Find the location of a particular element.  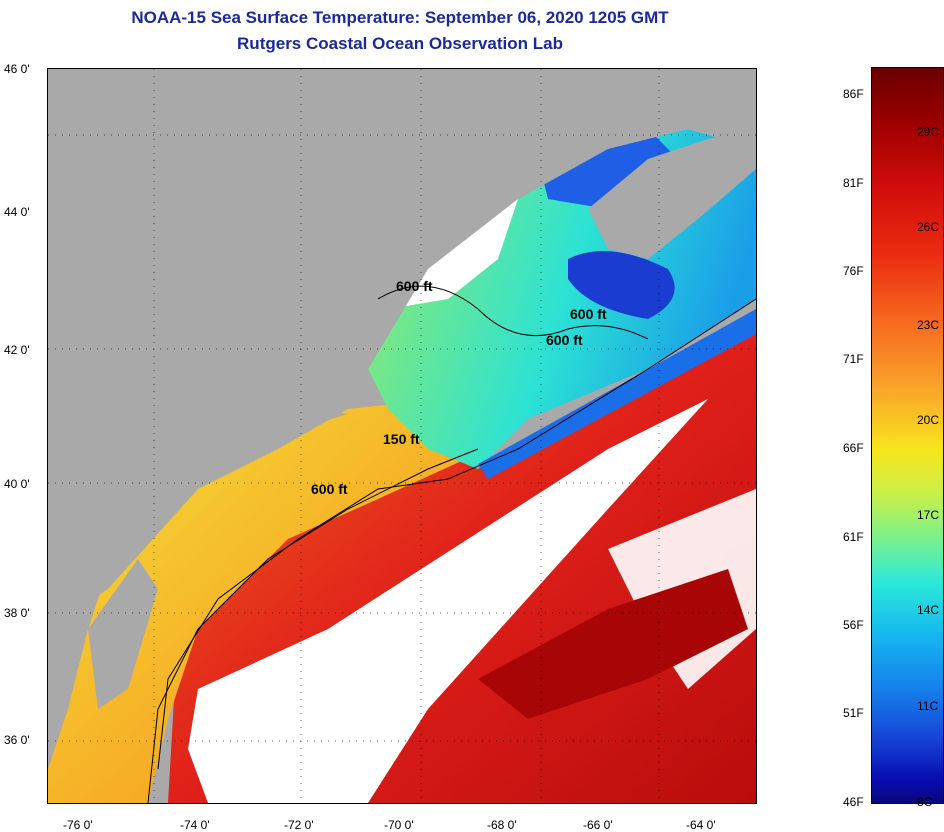

land-nova-scotia is located at coordinates (672, 194).